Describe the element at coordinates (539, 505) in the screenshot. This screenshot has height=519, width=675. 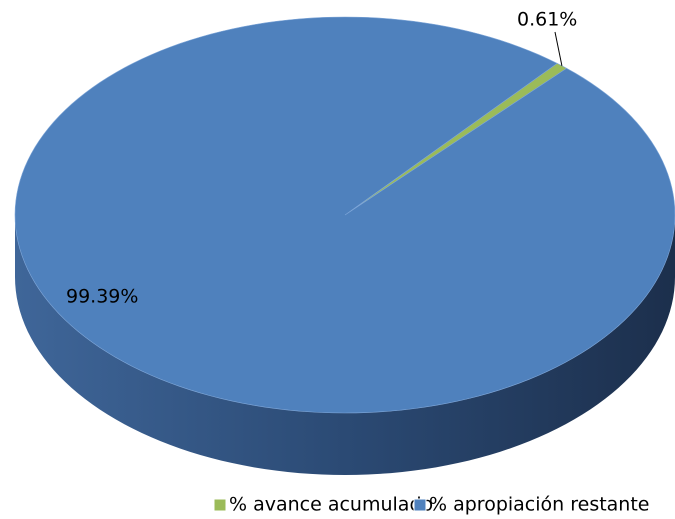
I see `legend-label: % apropiación restante` at that location.